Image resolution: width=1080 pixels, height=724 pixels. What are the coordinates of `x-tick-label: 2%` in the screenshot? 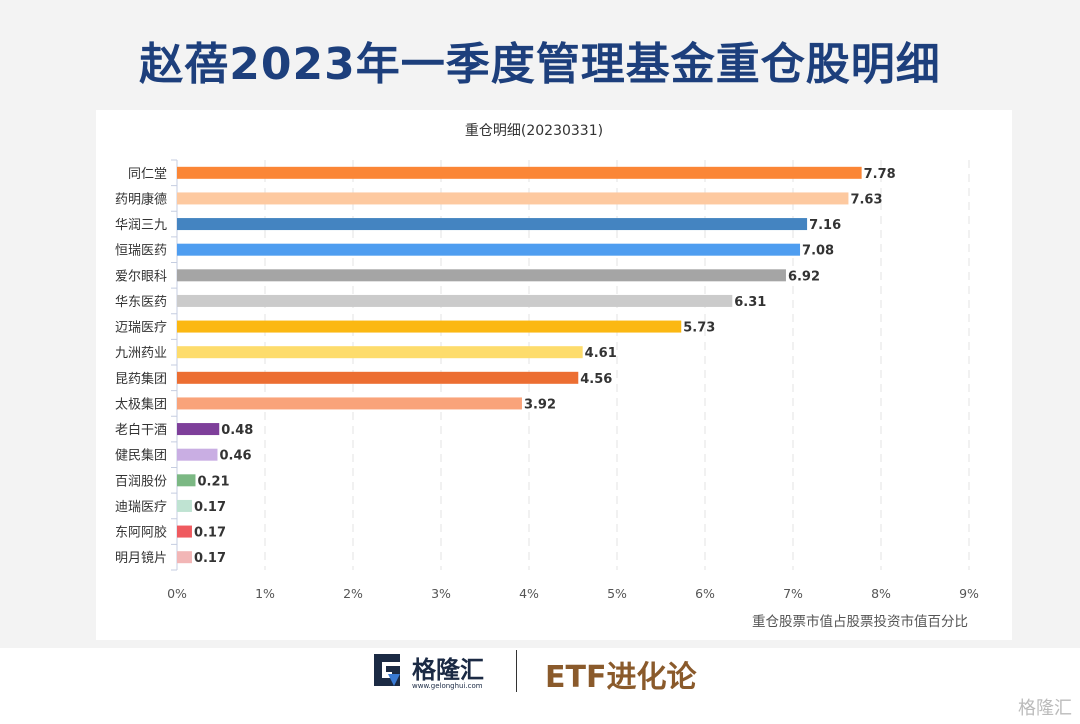 It's located at (353, 593).